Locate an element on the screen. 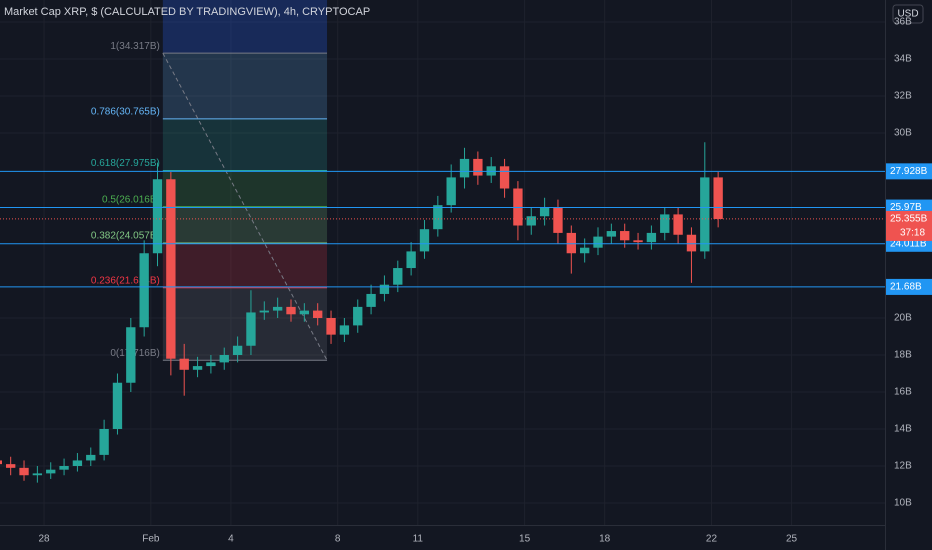  currency-button is located at coordinates (908, 14).